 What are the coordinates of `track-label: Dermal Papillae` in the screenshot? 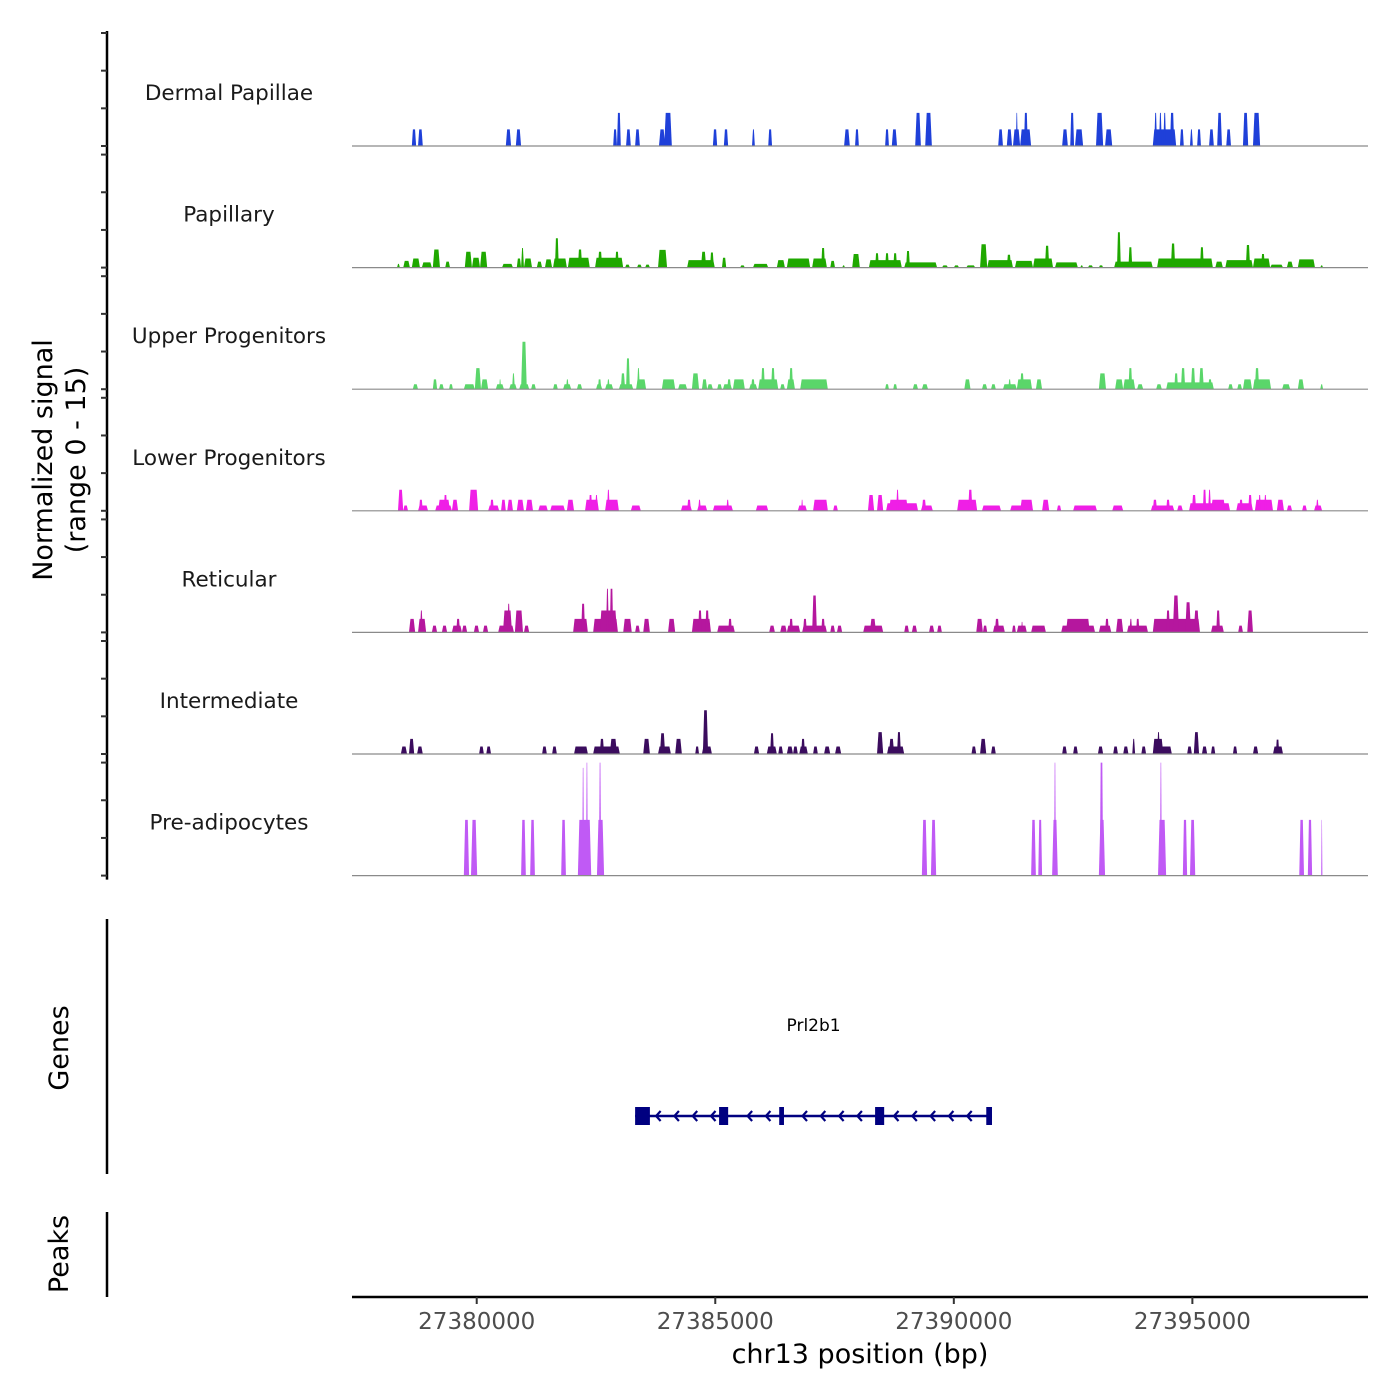 It's located at (229, 93).